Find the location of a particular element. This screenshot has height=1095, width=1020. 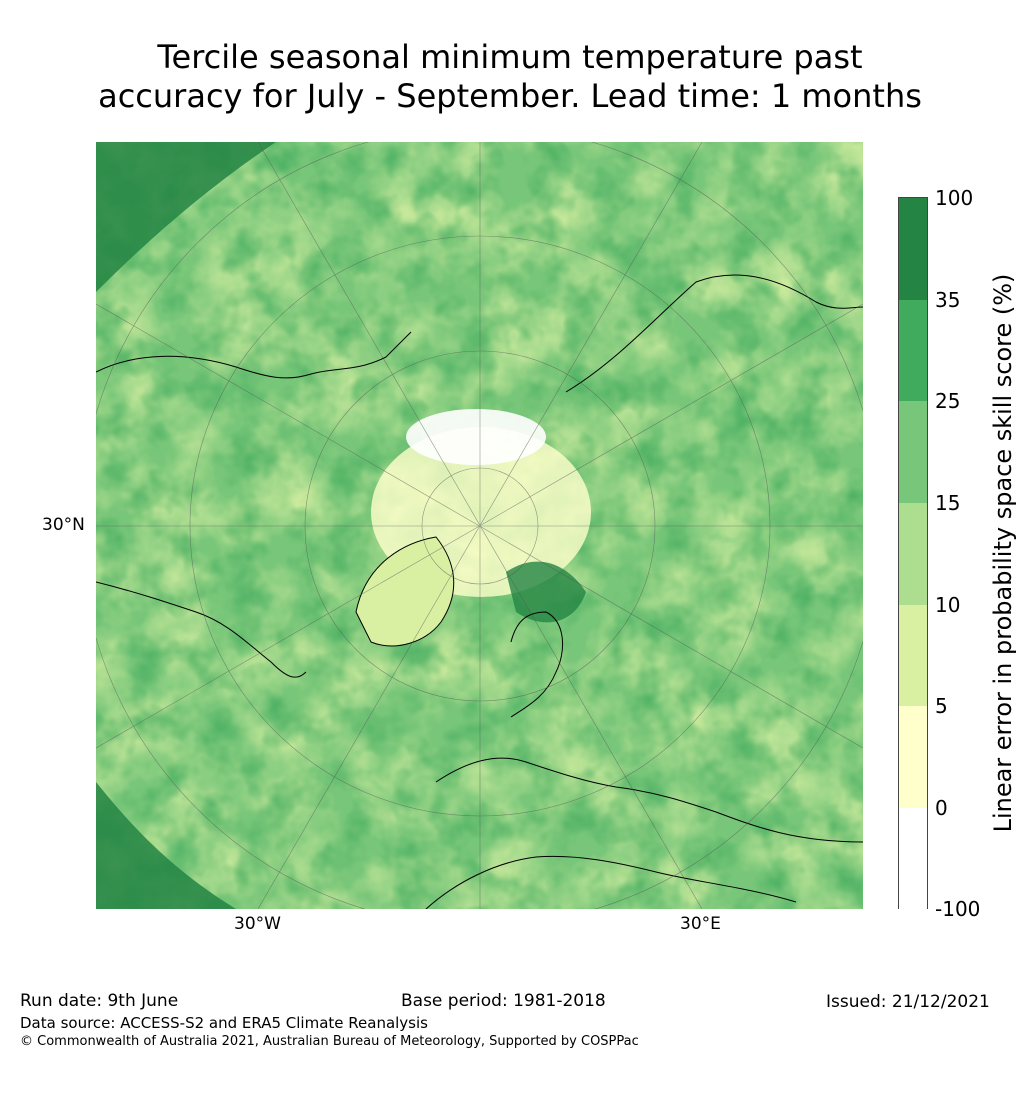

coastline-europe is located at coordinates (649, 800).